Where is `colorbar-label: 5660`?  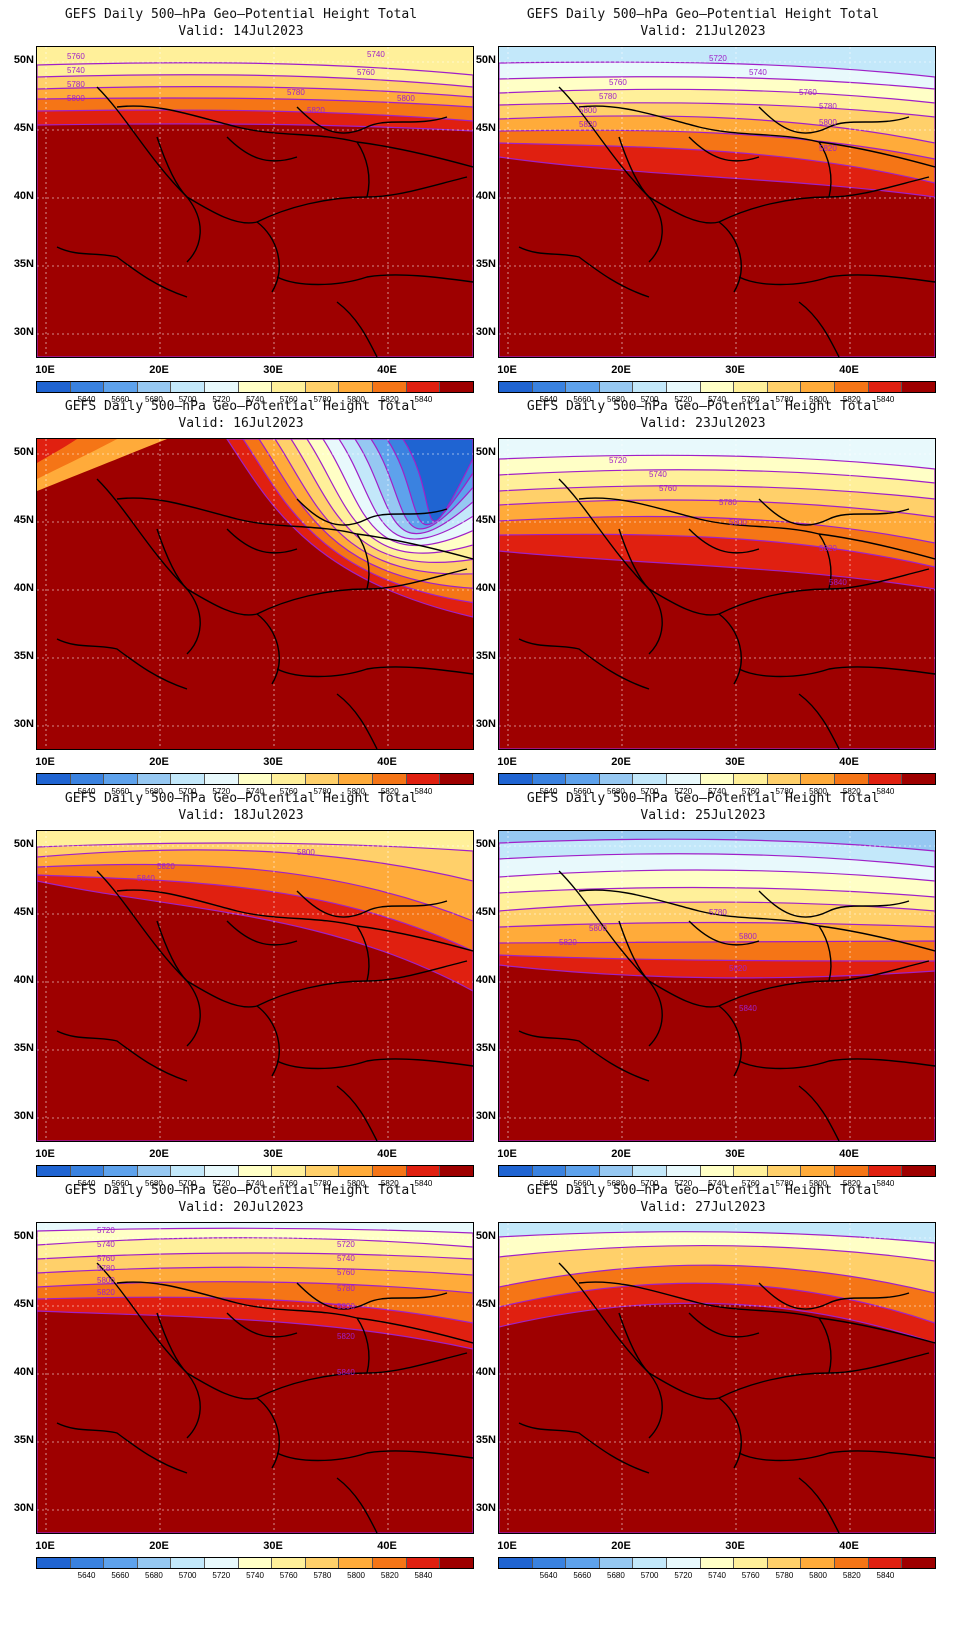 colorbar-label: 5660 is located at coordinates (120, 1183).